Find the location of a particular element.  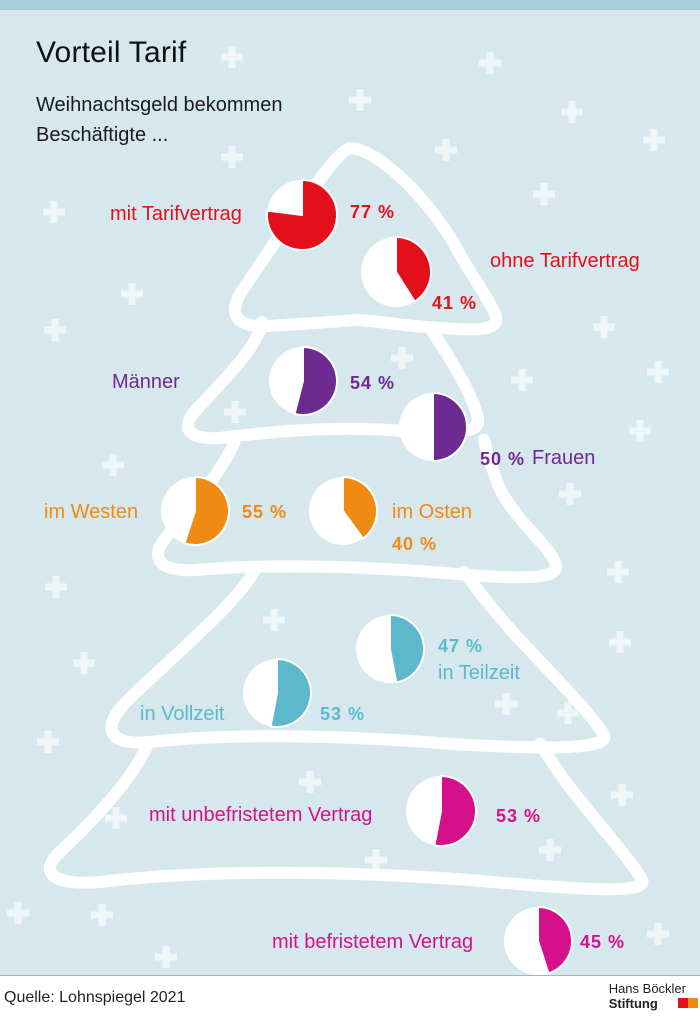

pie-im-osten is located at coordinates (343, 510).